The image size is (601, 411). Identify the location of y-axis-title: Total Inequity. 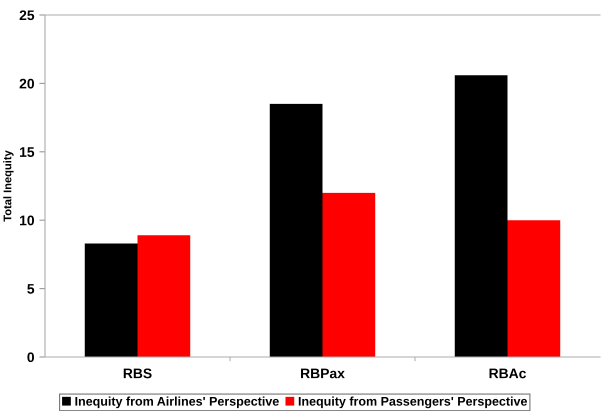
(8, 186).